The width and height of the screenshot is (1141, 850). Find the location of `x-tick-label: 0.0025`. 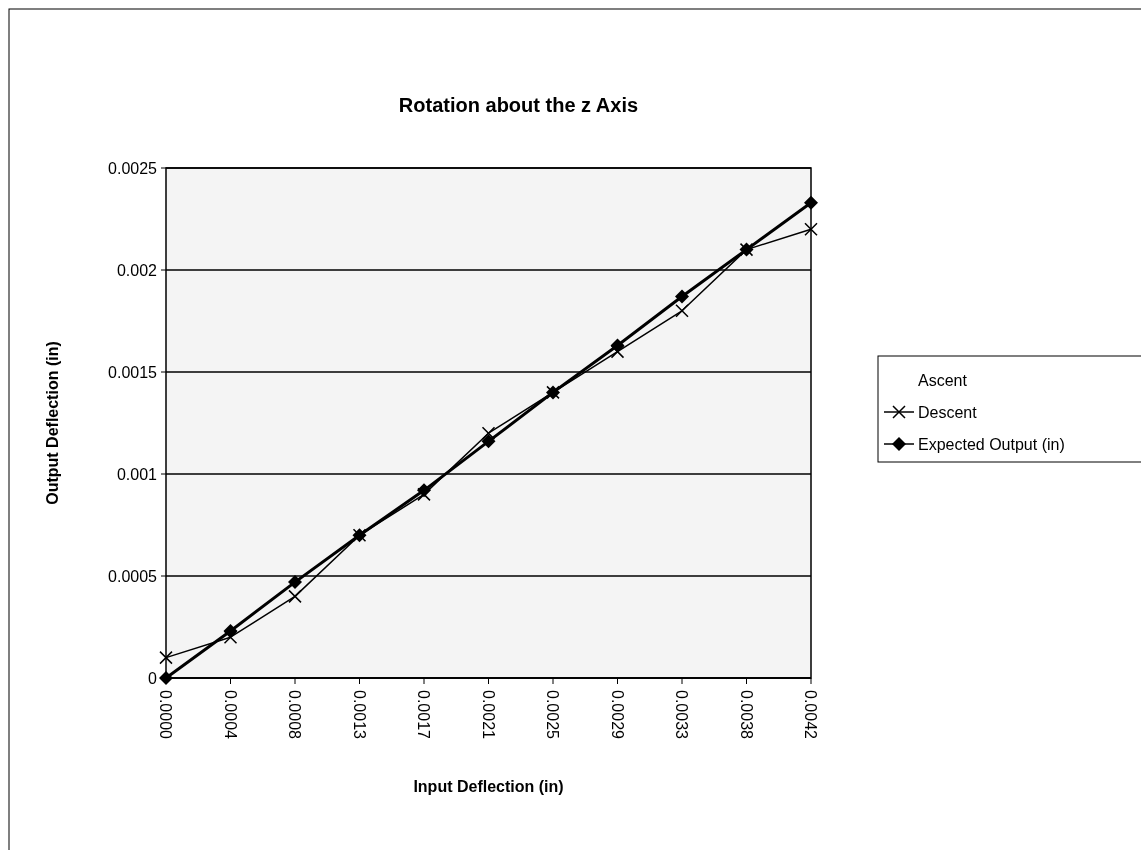

x-tick-label: 0.0025 is located at coordinates (552, 715).